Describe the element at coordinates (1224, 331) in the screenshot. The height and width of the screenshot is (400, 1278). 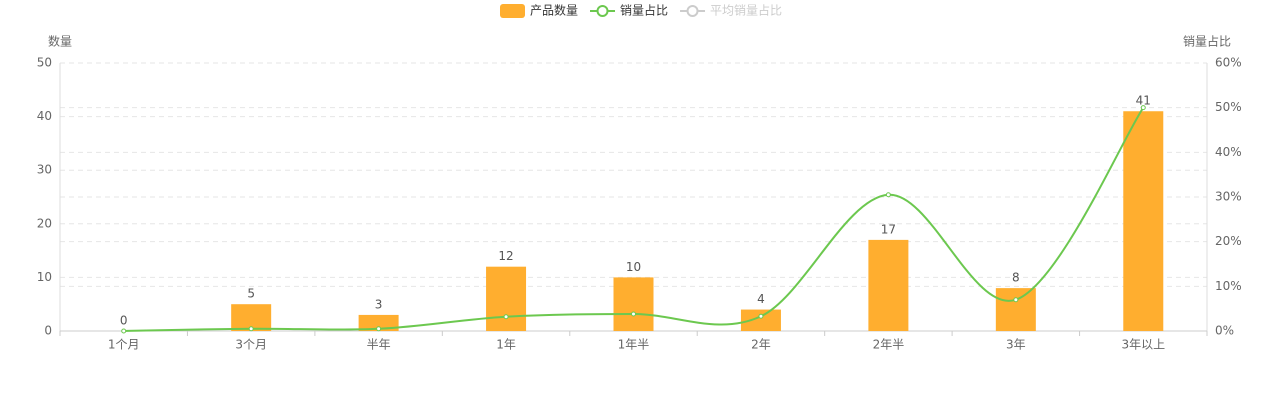
I see `y2-tick-label: 0%` at that location.